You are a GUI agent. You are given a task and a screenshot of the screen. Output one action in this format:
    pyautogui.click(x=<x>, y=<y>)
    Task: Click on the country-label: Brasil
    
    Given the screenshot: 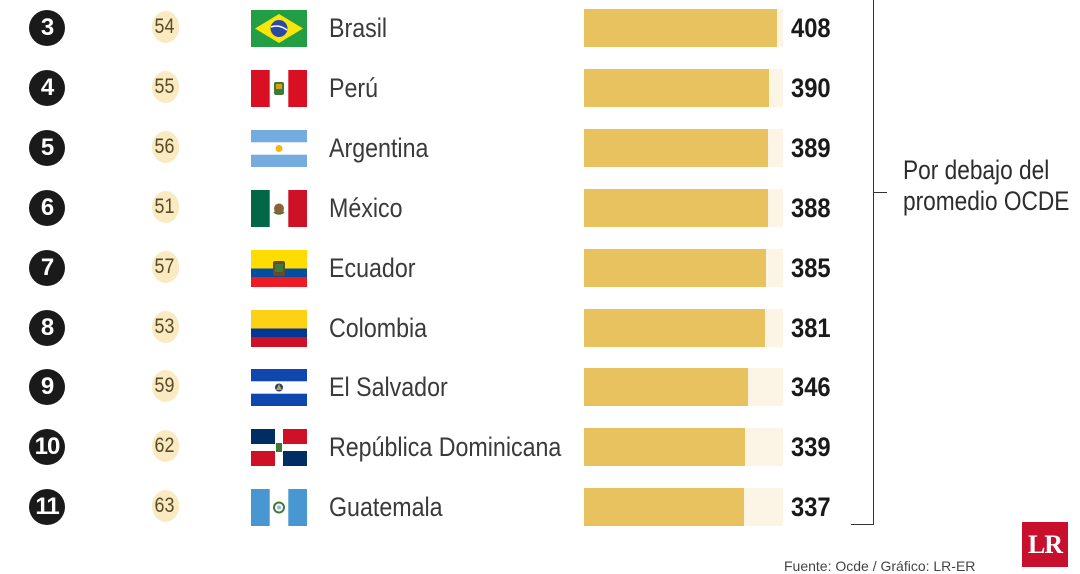 What is the action you would take?
    pyautogui.click(x=358, y=28)
    